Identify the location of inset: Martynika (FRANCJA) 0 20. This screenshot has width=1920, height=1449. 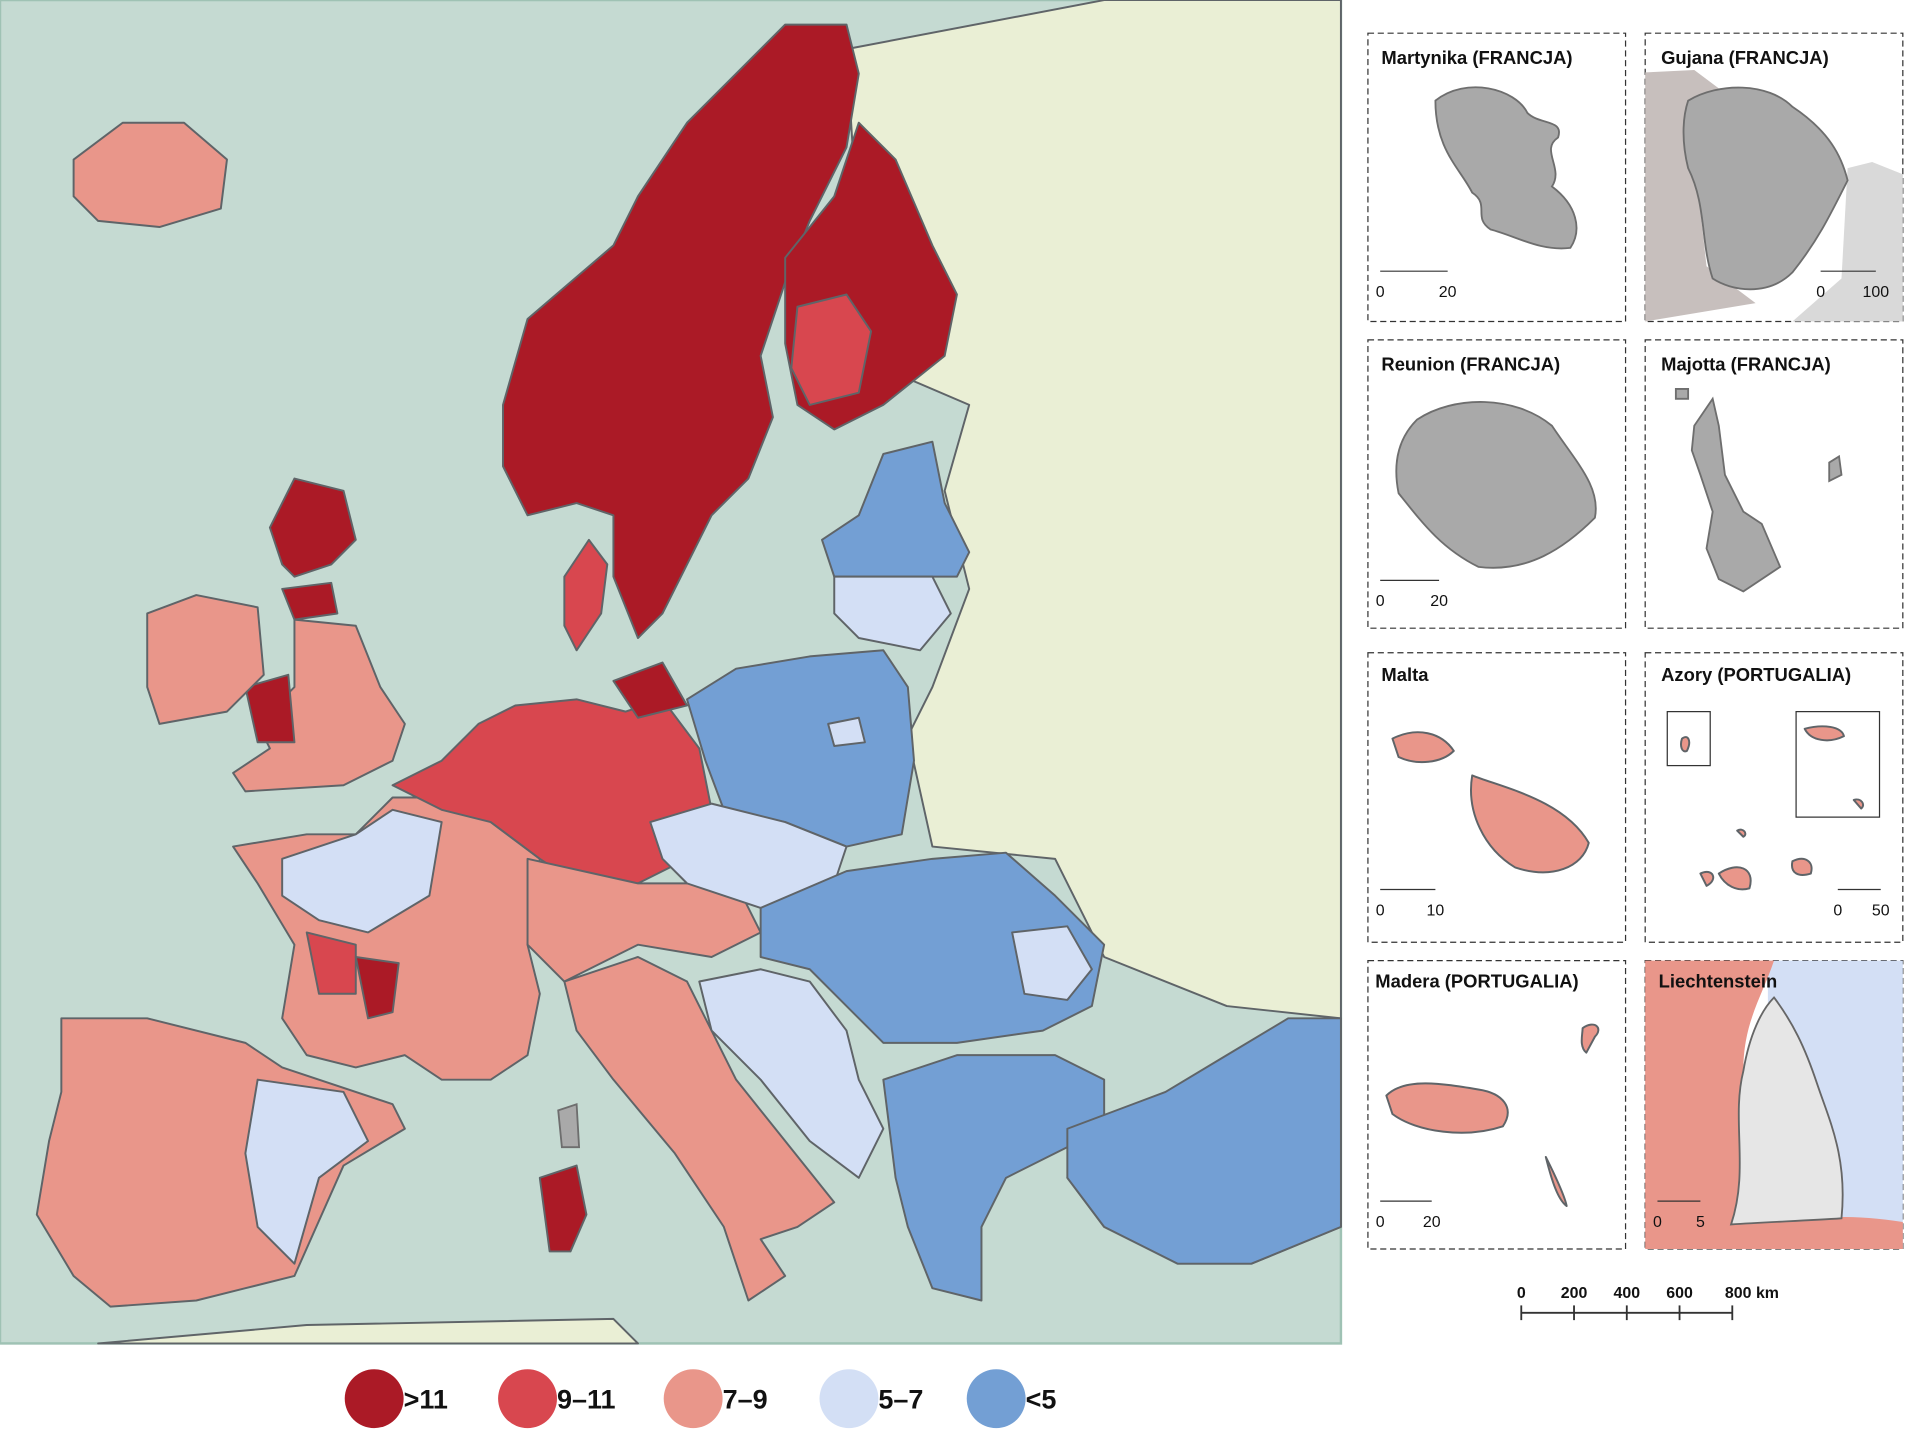
(1497, 177).